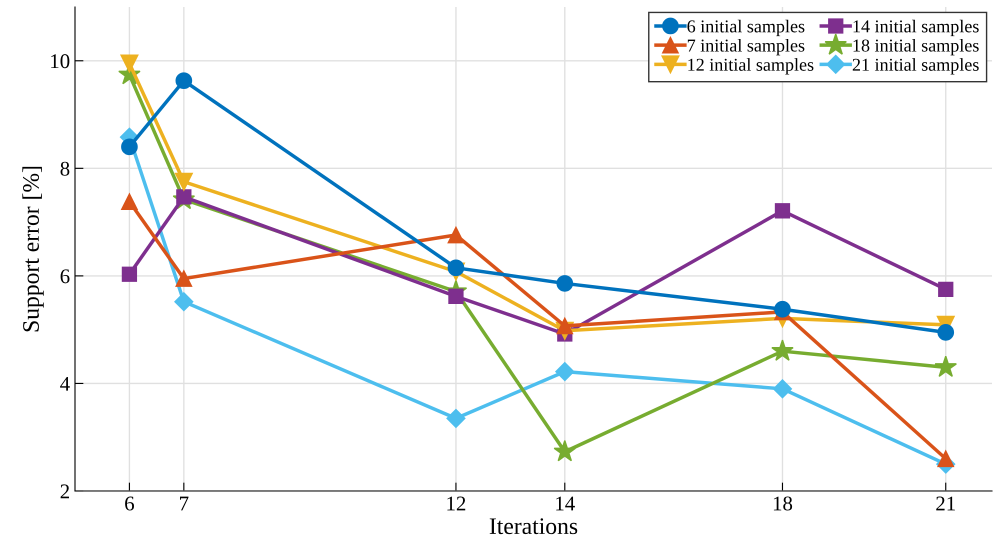 This screenshot has height=554, width=994. Describe the element at coordinates (129, 503) in the screenshot. I see `x-tick-label: 6` at that location.